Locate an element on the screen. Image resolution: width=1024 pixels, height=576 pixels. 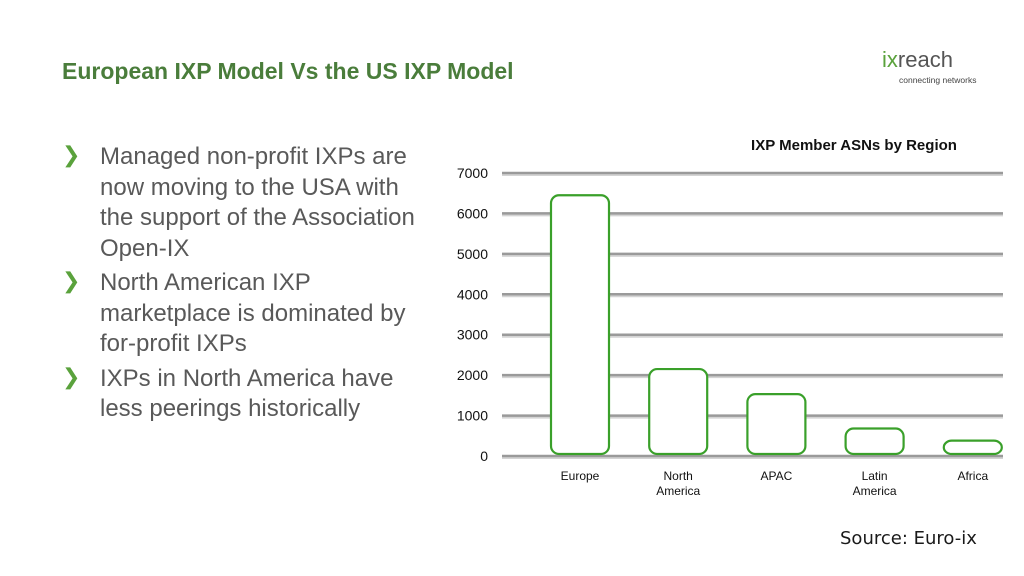
x-tick-label: North is located at coordinates (678, 476).